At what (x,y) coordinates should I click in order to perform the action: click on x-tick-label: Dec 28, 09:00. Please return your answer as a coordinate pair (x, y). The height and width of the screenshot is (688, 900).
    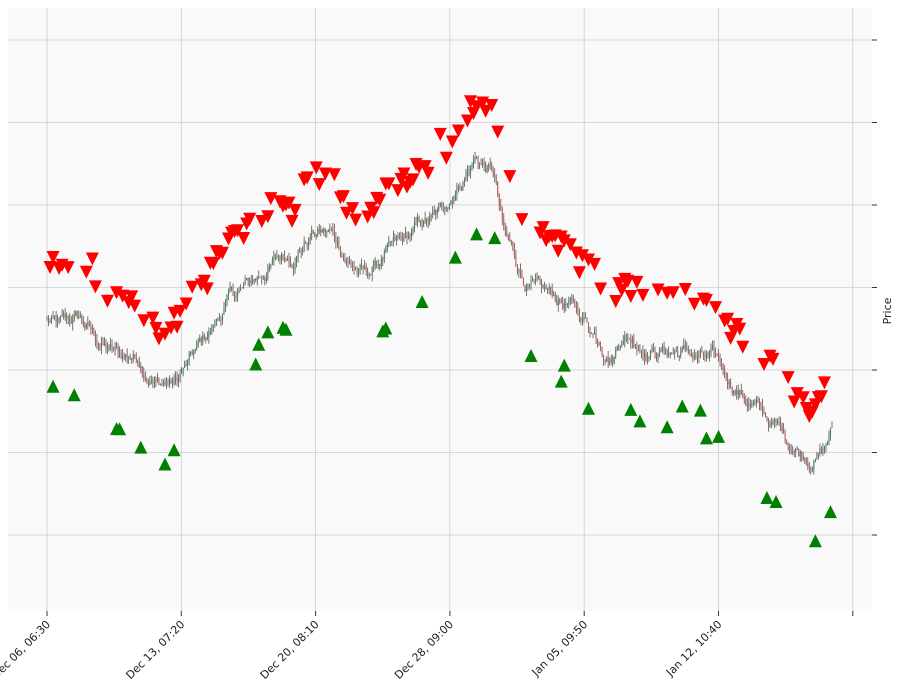
    Looking at the image, I should click on (424, 650).